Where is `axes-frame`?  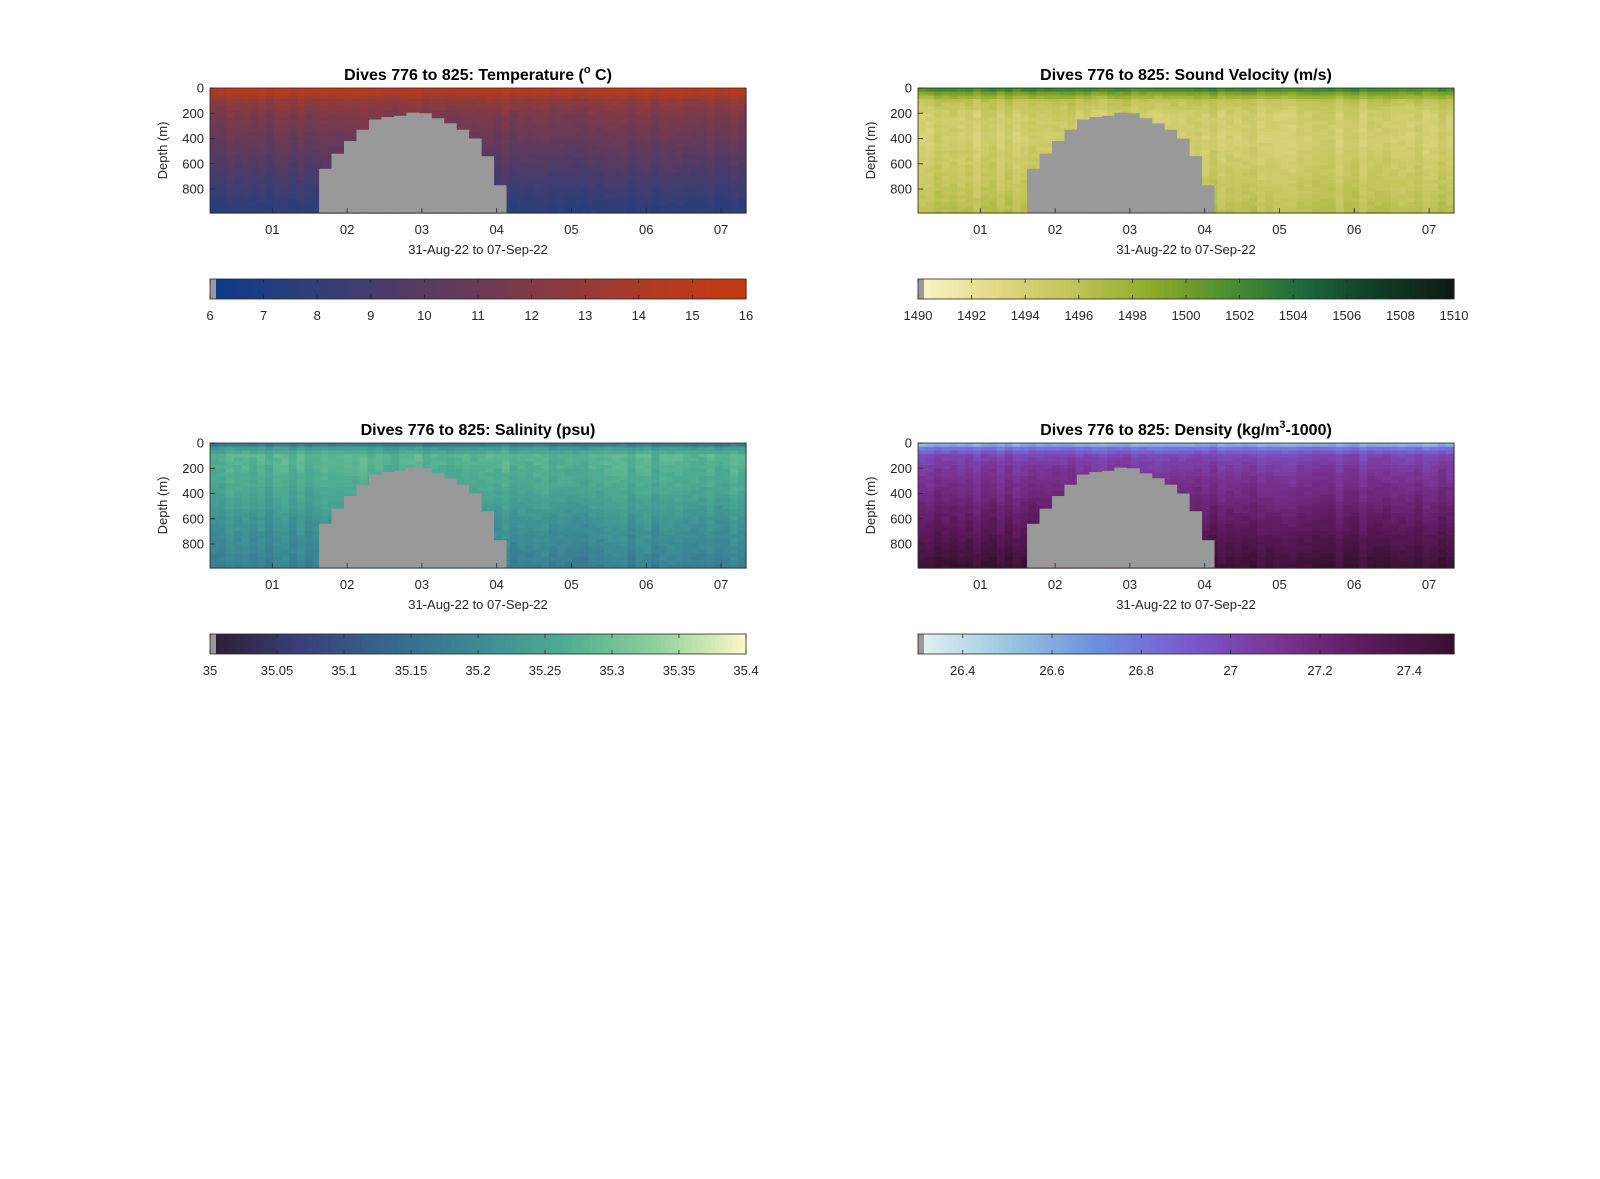 axes-frame is located at coordinates (478, 150).